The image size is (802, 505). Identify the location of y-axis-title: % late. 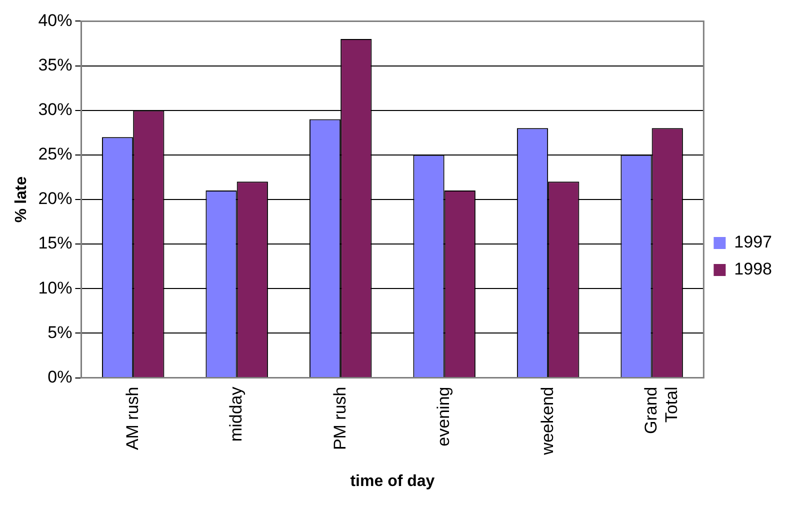
(21, 199).